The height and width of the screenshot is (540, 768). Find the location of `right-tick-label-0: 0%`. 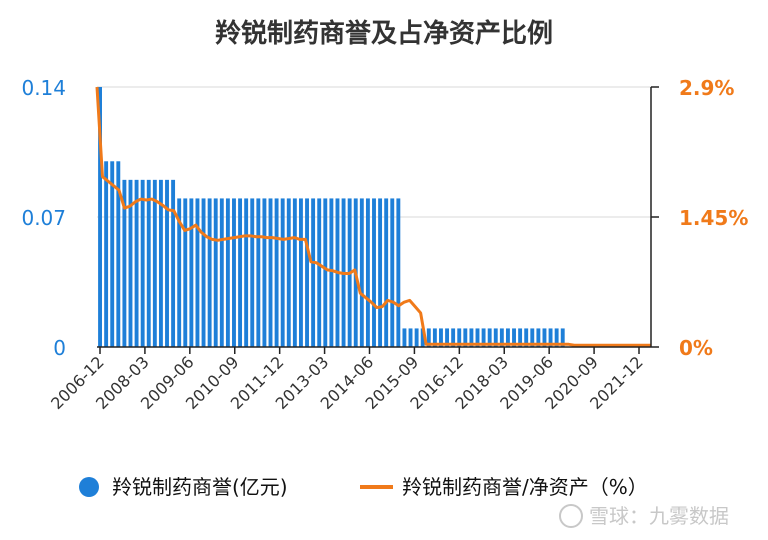

right-tick-label-0: 0% is located at coordinates (696, 348).